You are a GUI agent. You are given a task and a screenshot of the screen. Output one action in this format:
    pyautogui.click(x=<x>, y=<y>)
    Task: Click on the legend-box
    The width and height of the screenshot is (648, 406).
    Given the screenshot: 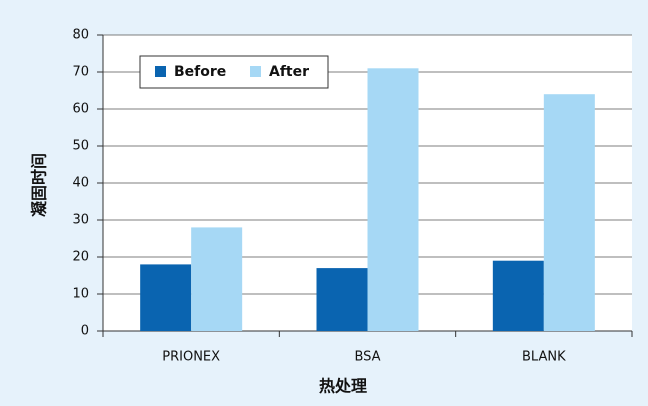 What is the action you would take?
    pyautogui.click(x=234, y=72)
    